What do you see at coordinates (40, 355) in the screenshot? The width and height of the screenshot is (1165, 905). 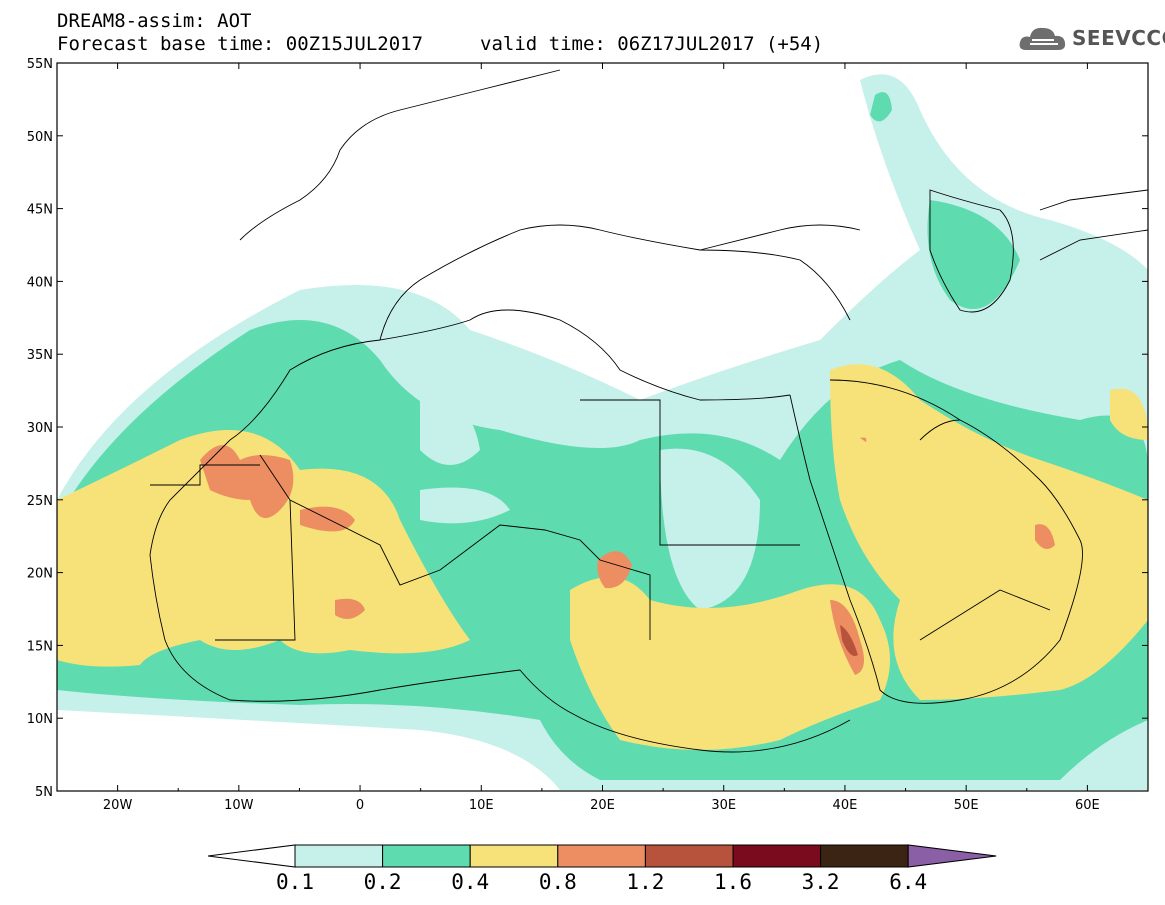 I see `lat-label: 35N` at bounding box center [40, 355].